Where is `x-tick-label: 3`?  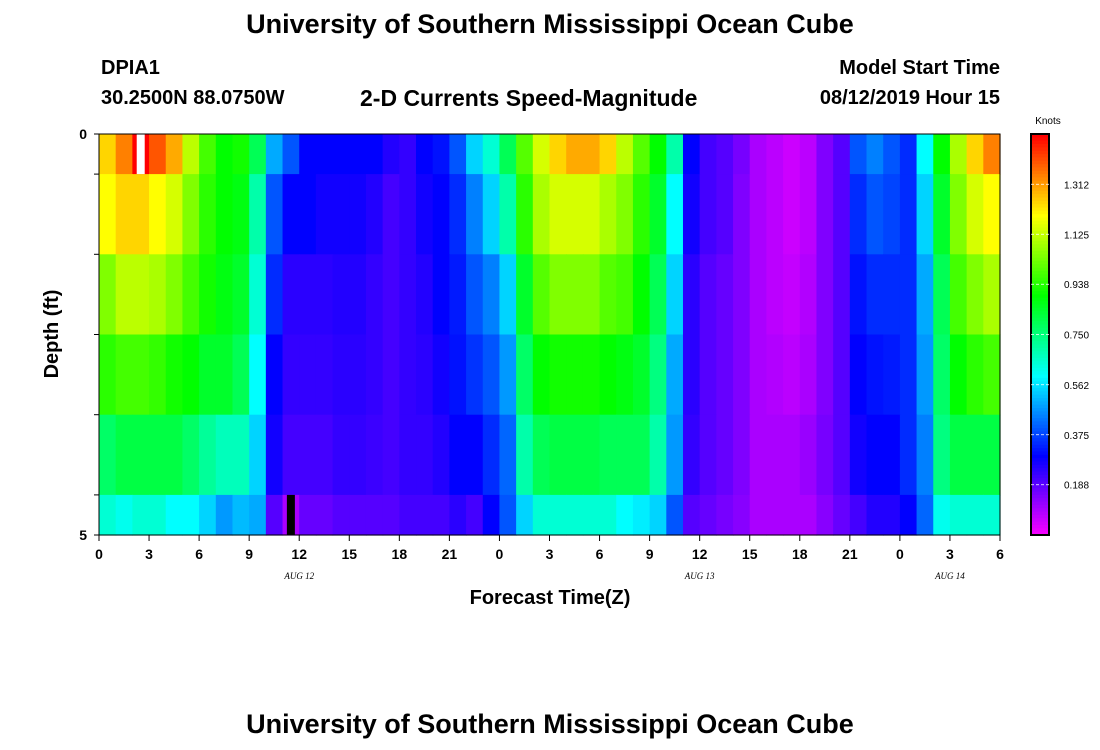 x-tick-label: 3 is located at coordinates (149, 554).